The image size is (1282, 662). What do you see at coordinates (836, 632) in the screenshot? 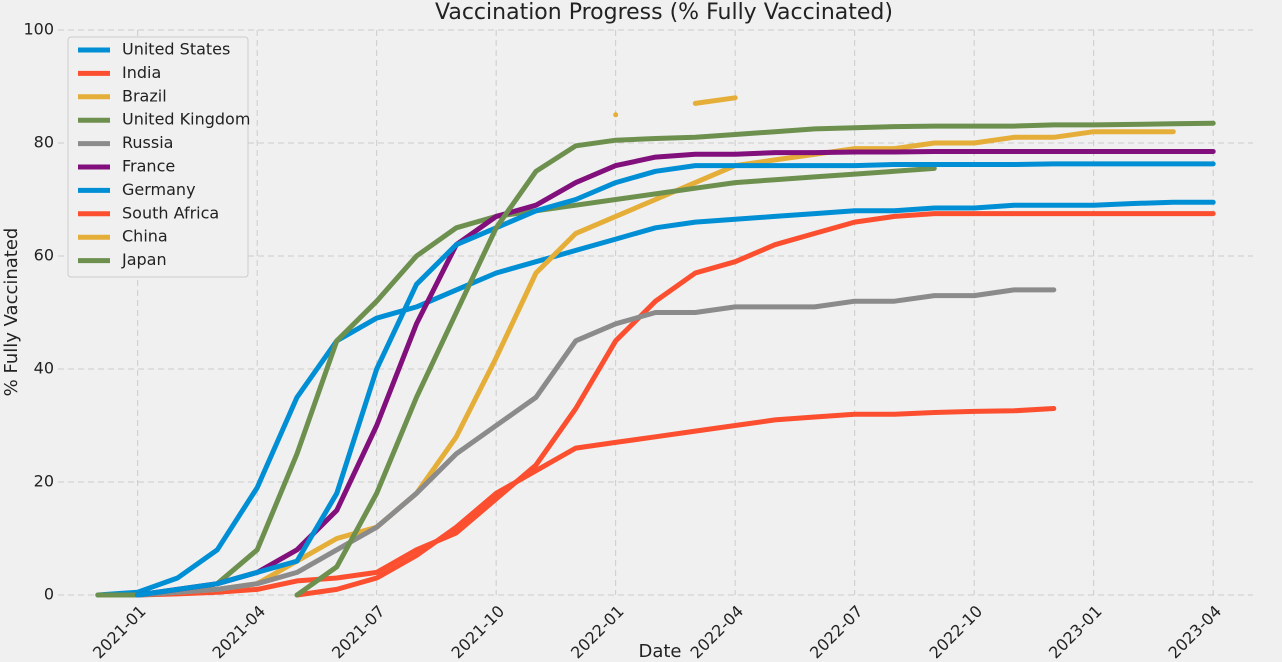
I see `x-tick-label: 2022-07` at bounding box center [836, 632].